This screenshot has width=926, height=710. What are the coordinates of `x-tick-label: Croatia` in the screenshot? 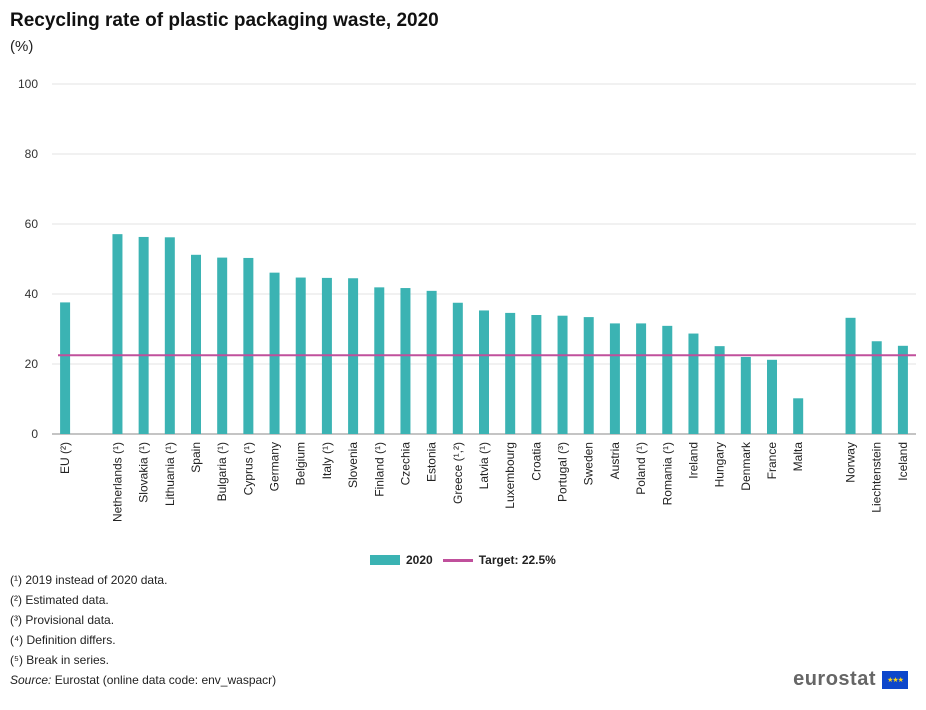 It's located at (536, 461).